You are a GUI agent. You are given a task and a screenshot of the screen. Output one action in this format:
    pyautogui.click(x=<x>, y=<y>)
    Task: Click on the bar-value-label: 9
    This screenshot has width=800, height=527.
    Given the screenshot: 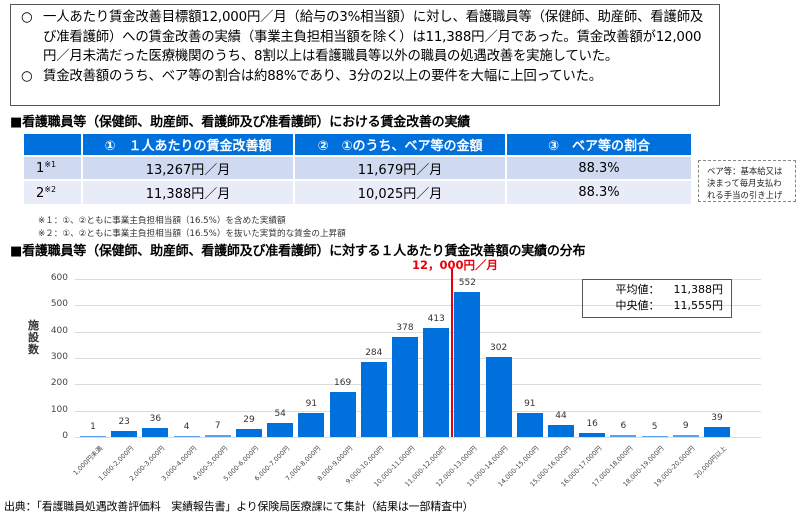 What is the action you would take?
    pyautogui.click(x=685, y=425)
    